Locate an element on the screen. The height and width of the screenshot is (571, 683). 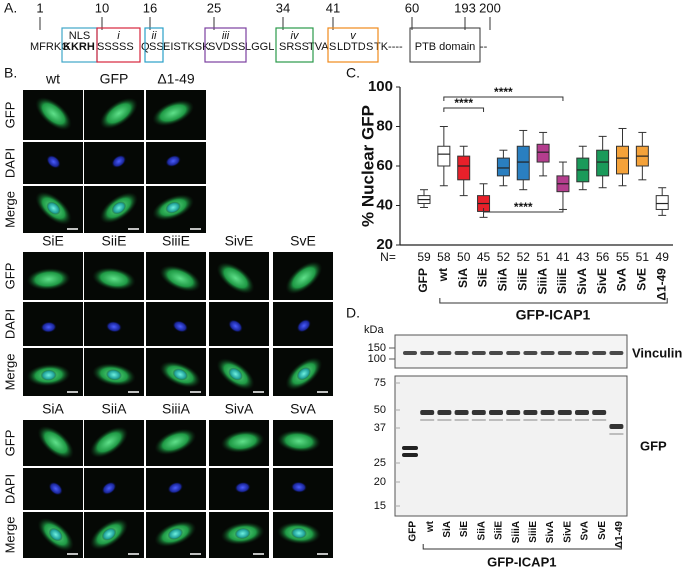
column-label: SiiE is located at coordinates (114, 241).